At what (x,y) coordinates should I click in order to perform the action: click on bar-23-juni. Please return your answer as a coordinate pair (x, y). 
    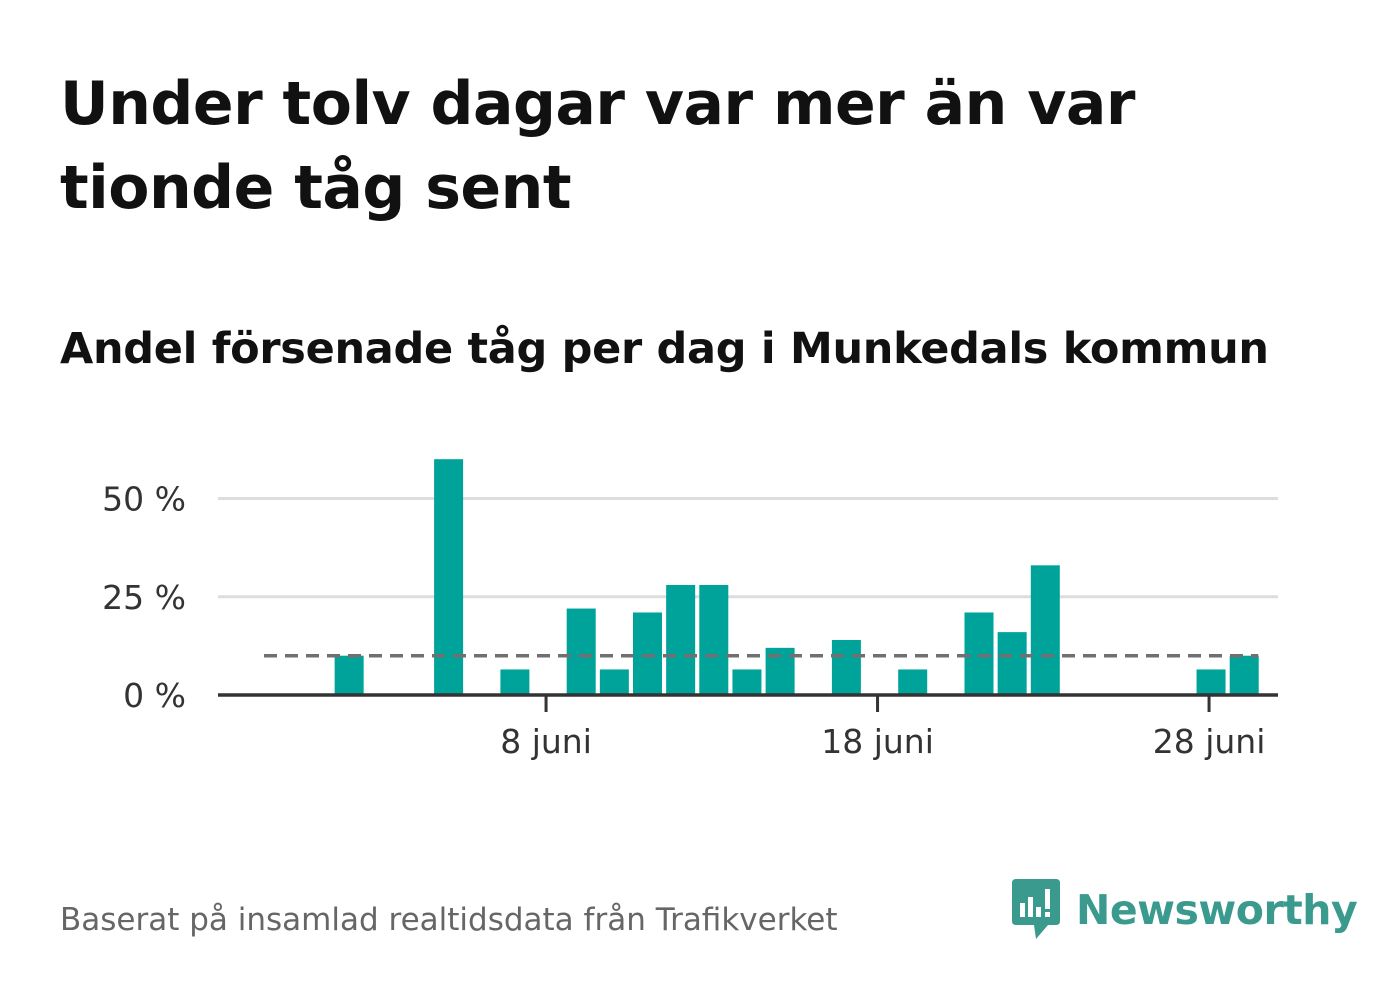
    Looking at the image, I should click on (1045, 630).